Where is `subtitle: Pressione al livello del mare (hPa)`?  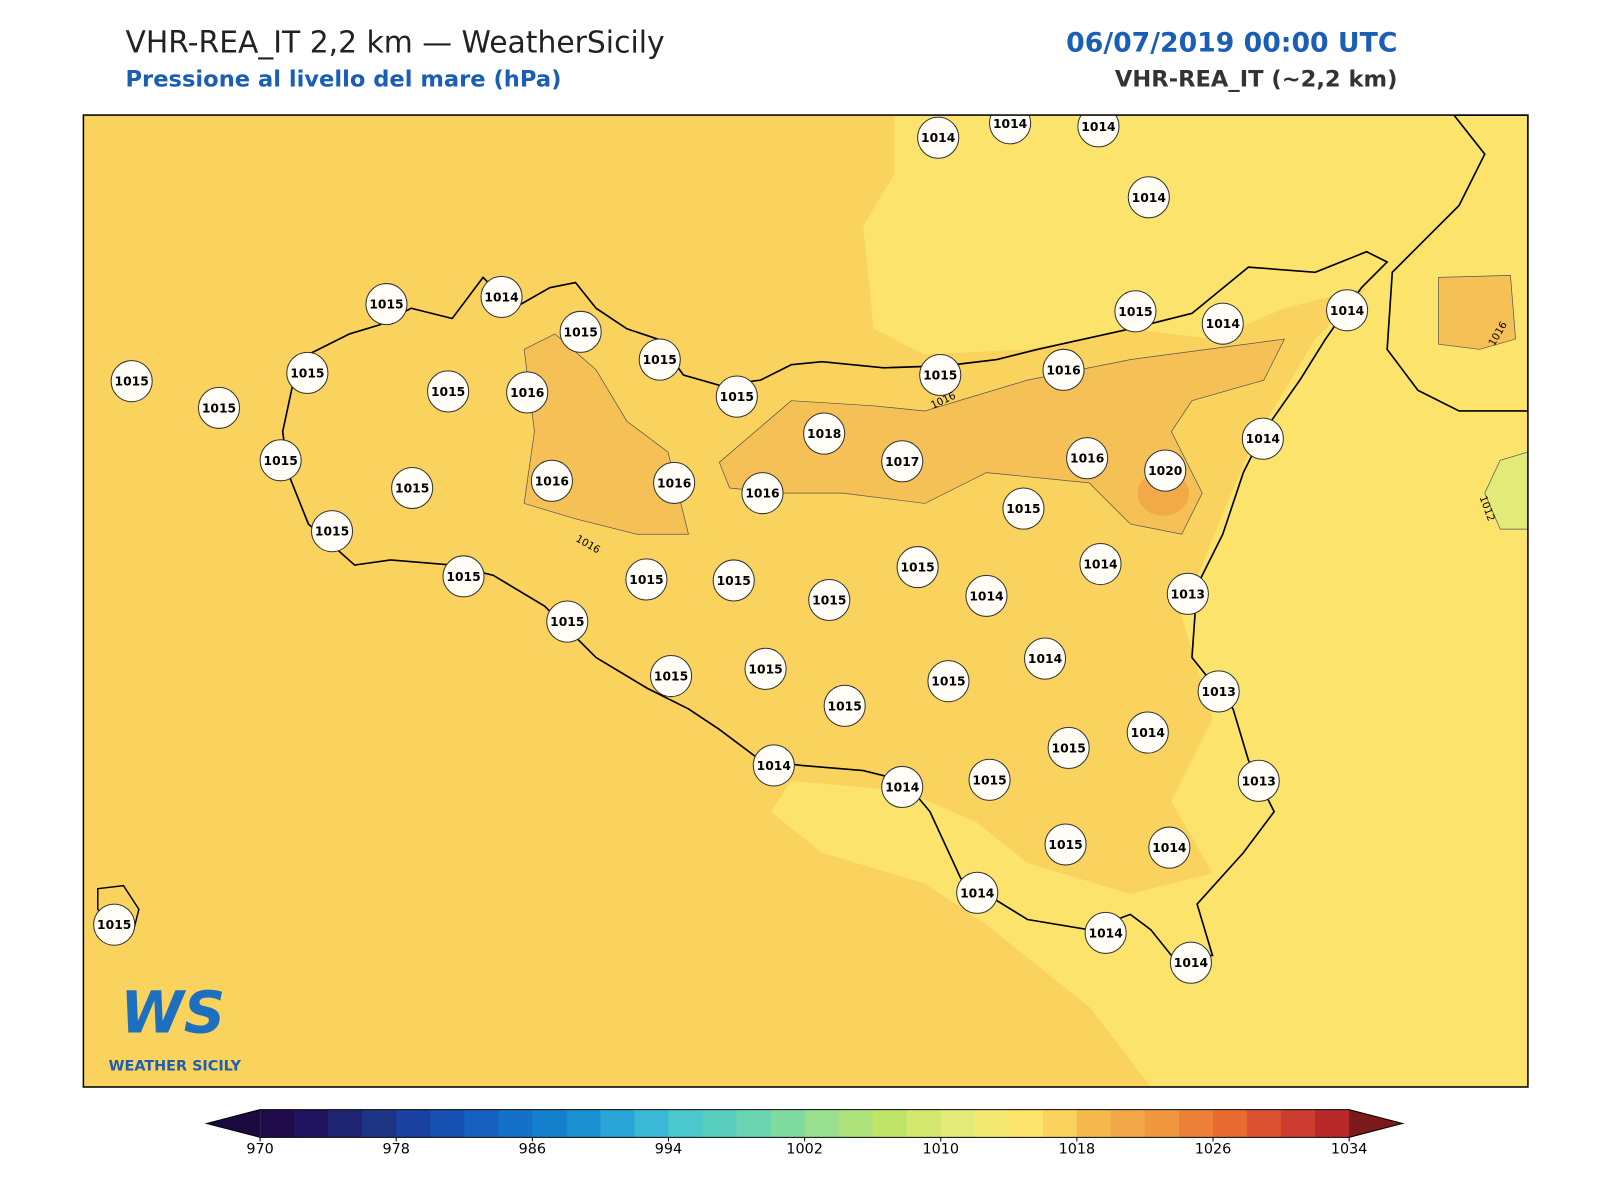 subtitle: Pressione al livello del mare (hPa) is located at coordinates (344, 80).